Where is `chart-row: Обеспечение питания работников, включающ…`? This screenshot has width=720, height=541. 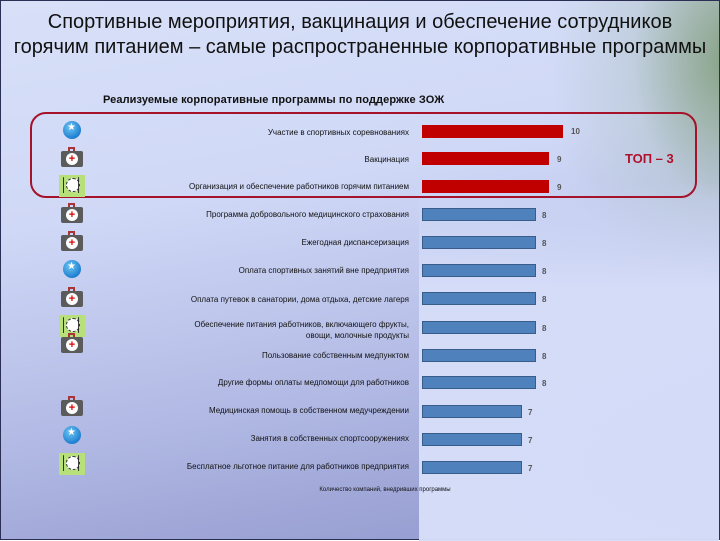 chart-row: Обеспечение питания работников, включающ… is located at coordinates (360, 328).